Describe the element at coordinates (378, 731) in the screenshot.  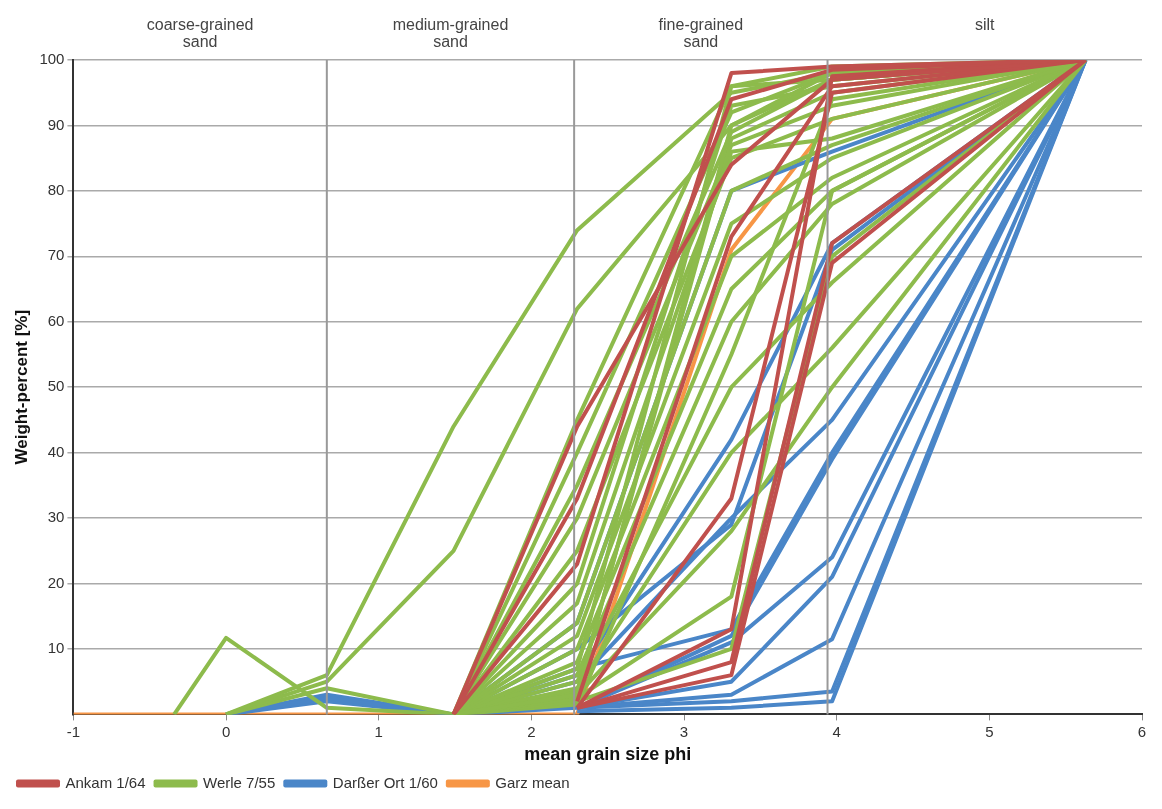
I see `x-tick-label: 1` at that location.